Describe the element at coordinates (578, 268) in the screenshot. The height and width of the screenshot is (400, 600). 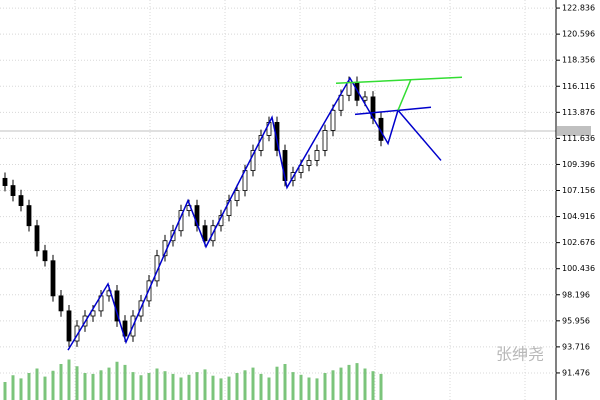
I see `y-tick-label: 100.436` at that location.